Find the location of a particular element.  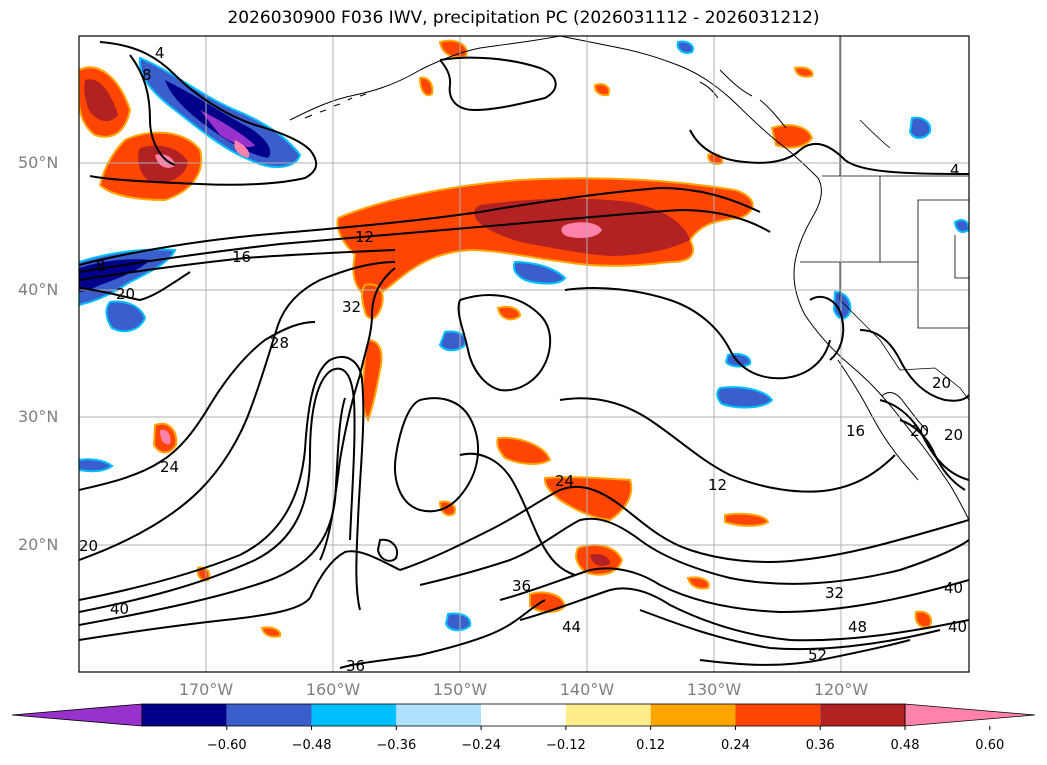

red-blob-tropics is located at coordinates (524, 450).